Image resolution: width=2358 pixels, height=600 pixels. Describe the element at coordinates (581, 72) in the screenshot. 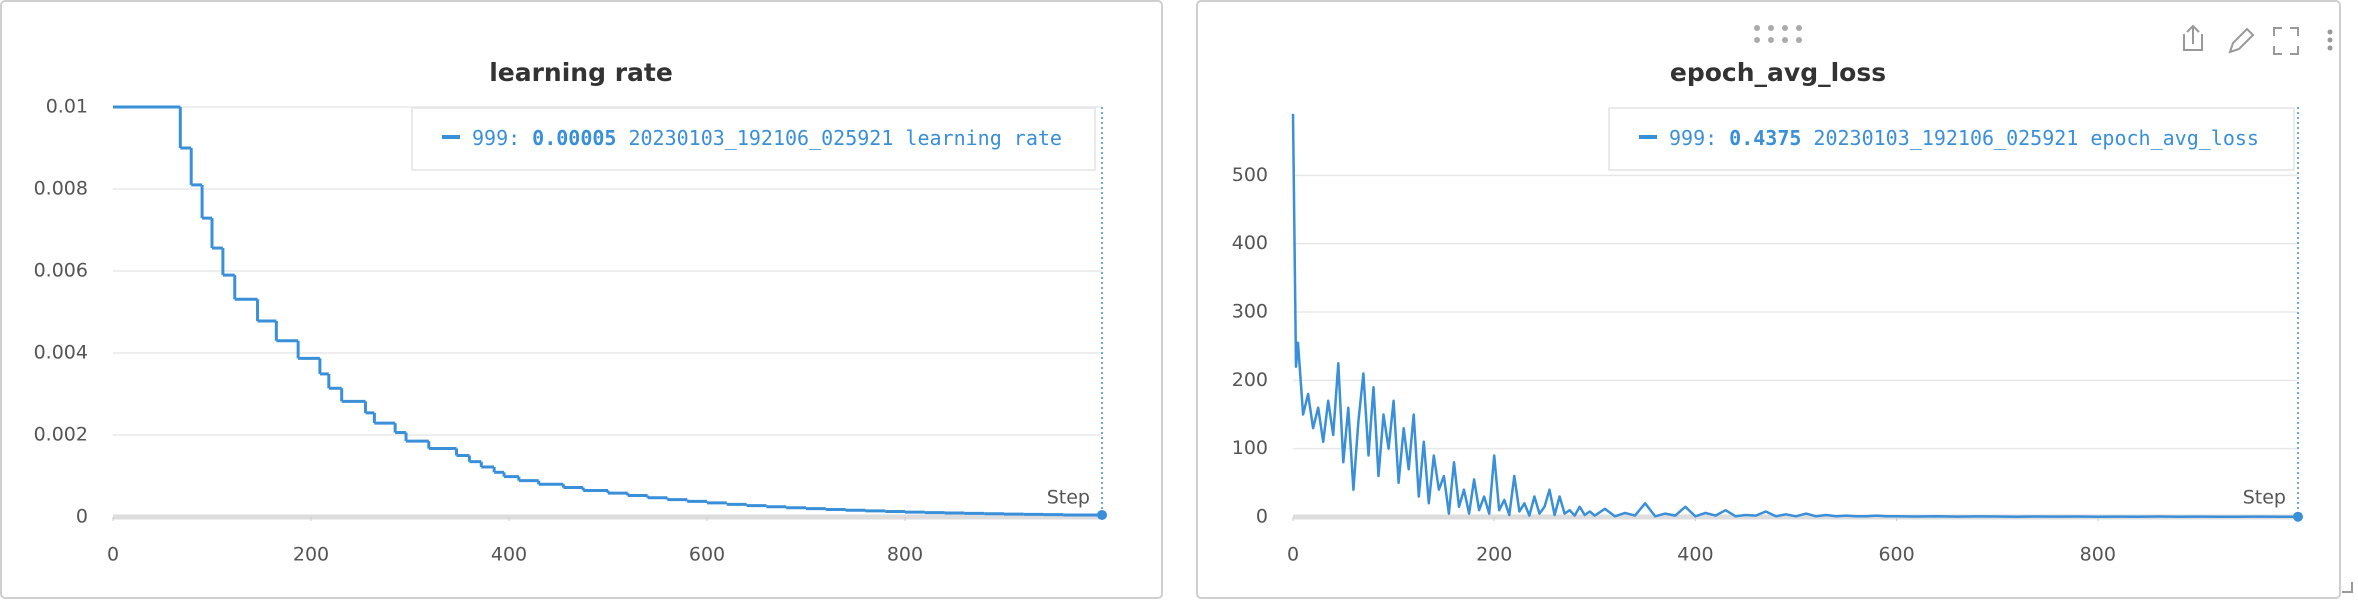

I see `chart-title: learning rate` at that location.